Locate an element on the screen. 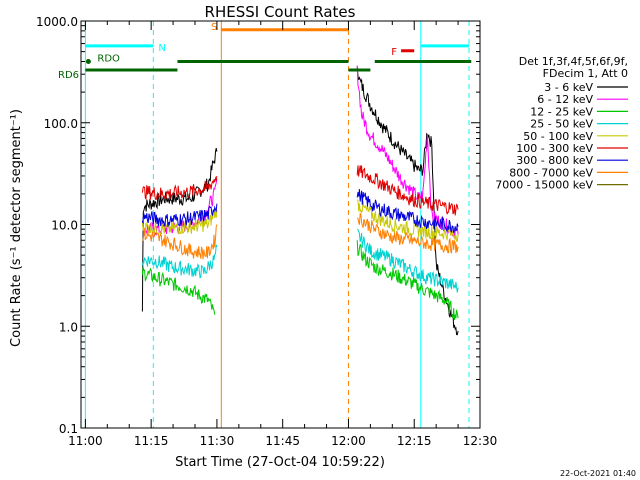 This screenshot has height=480, width=640. y-tick-label: 100.0 is located at coordinates (61, 124).